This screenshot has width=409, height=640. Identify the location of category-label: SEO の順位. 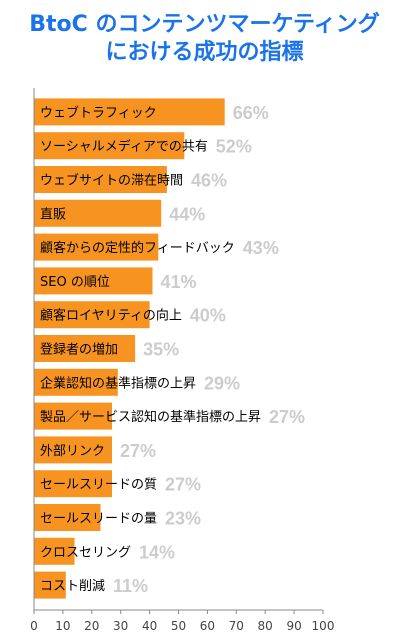
(75, 282).